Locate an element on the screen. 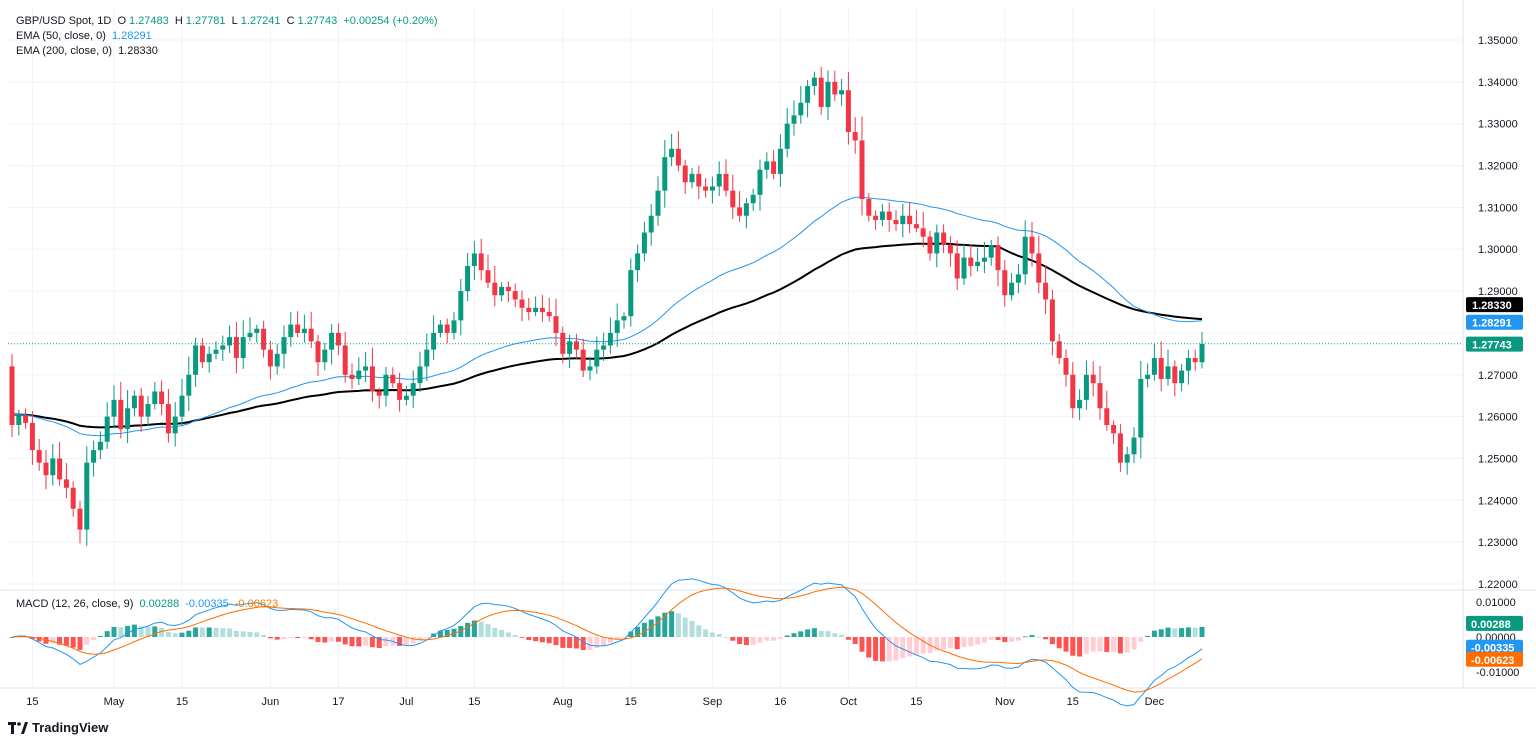  last-price-badge-text: 1.27743 is located at coordinates (1492, 346).